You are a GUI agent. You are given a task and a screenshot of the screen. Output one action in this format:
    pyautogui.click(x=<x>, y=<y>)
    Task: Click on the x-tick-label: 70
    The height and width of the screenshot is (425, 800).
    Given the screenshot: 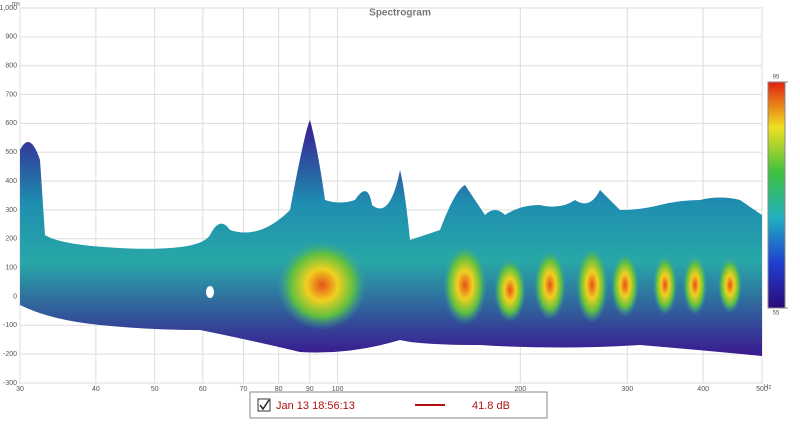 What is the action you would take?
    pyautogui.click(x=244, y=389)
    